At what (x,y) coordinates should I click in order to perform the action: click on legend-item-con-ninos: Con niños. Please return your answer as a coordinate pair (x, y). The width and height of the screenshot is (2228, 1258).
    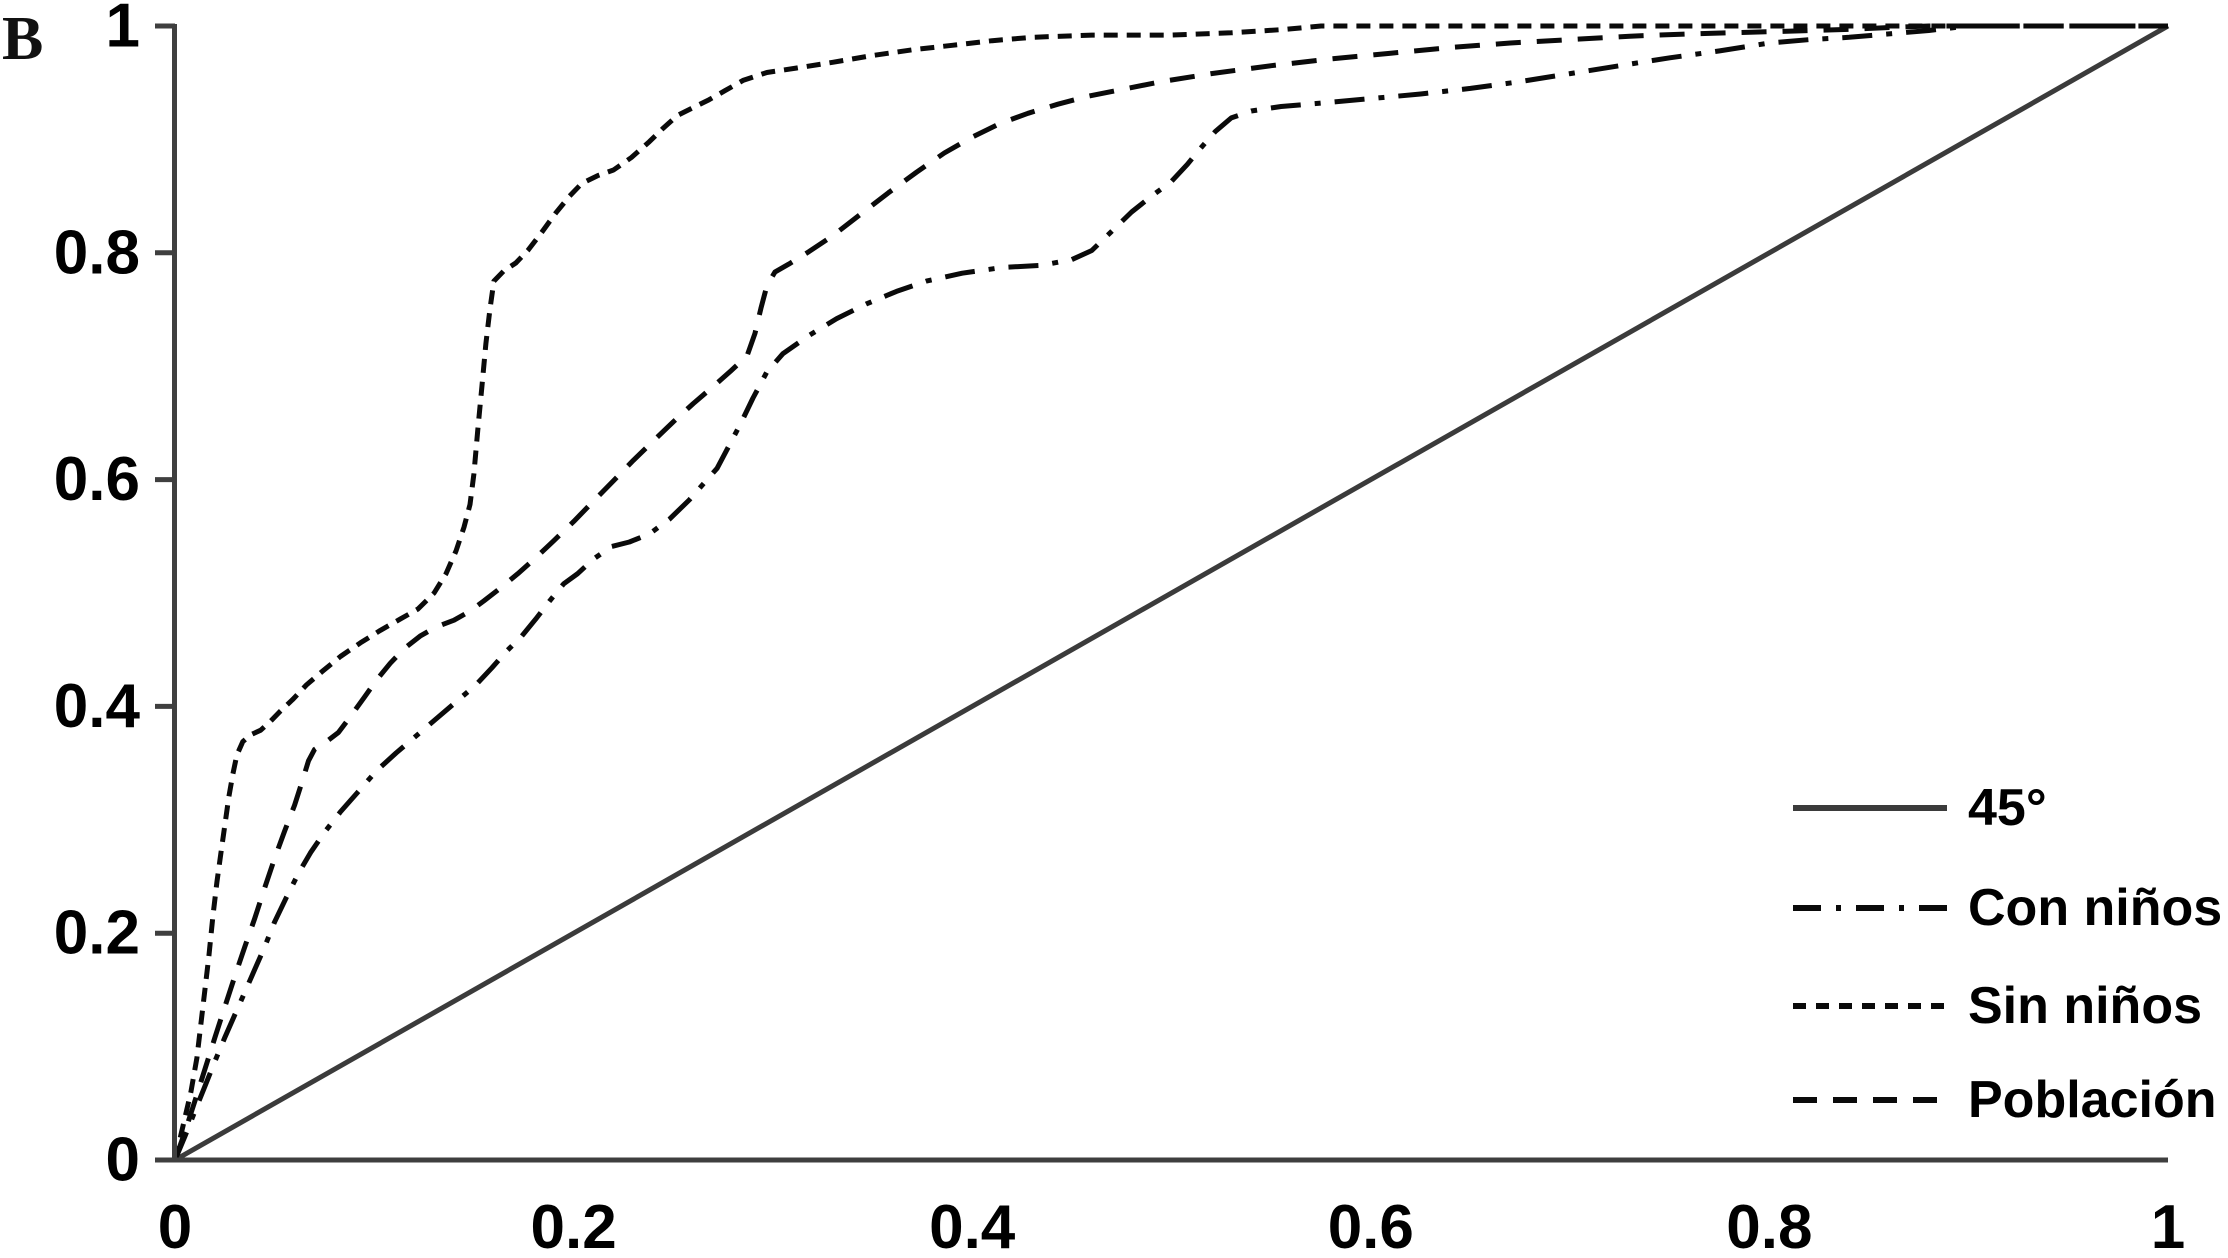
    Looking at the image, I should click on (2009, 908).